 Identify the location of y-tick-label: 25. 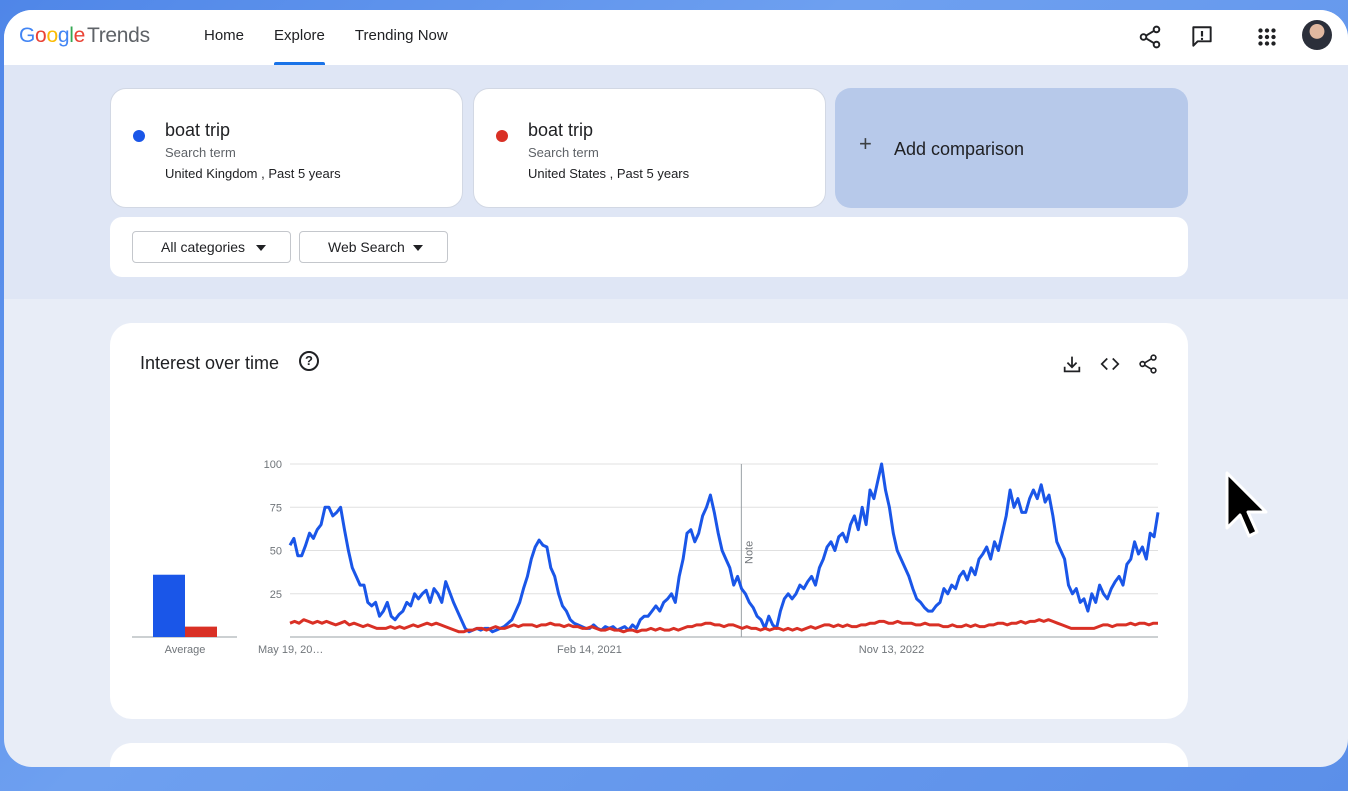
(276, 595).